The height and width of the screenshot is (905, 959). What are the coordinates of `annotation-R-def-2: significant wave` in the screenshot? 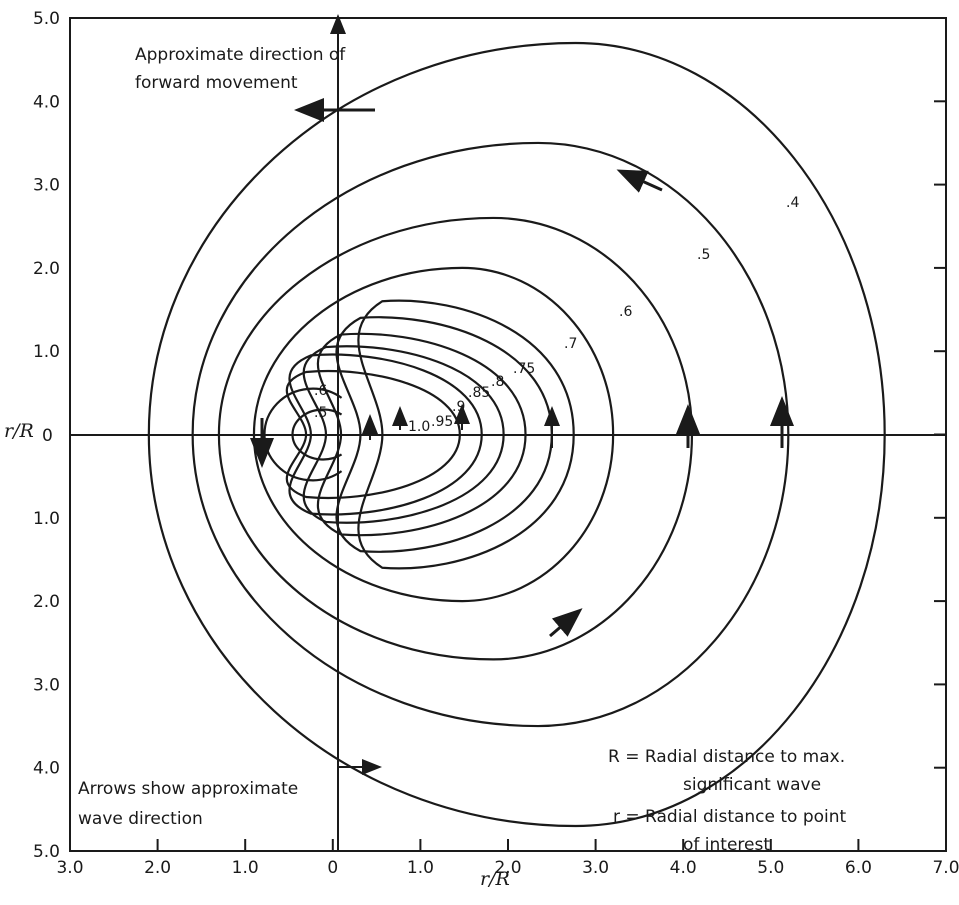 It's located at (752, 785).